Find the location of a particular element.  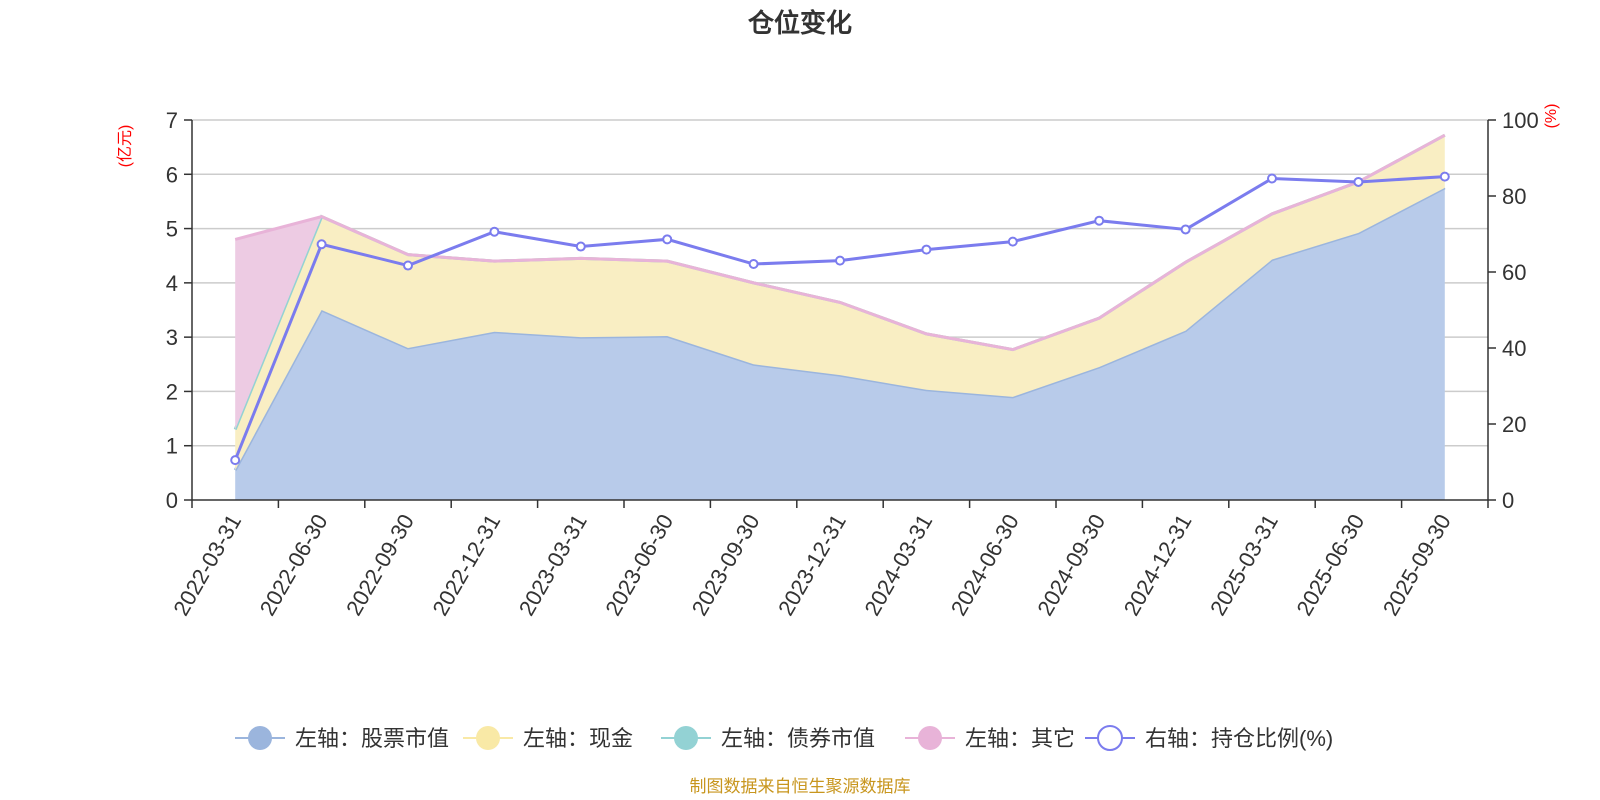

x-tick-label: 2023-03-31 is located at coordinates (553, 565).